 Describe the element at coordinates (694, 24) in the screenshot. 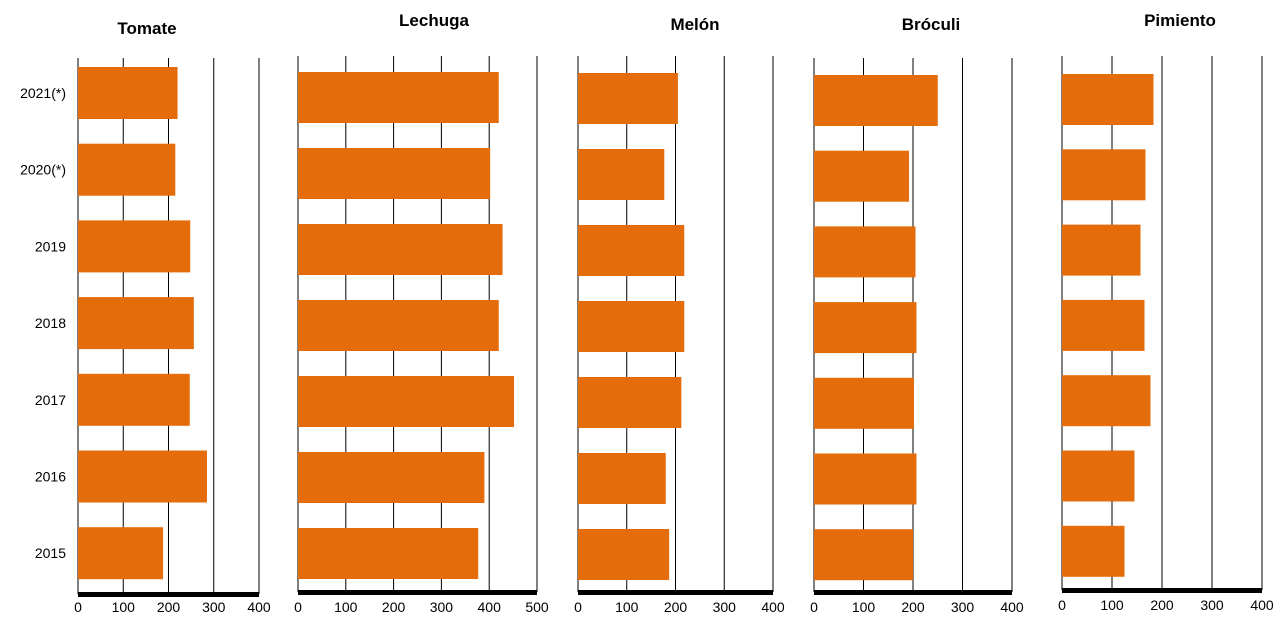

I see `panel-title: Melón` at that location.